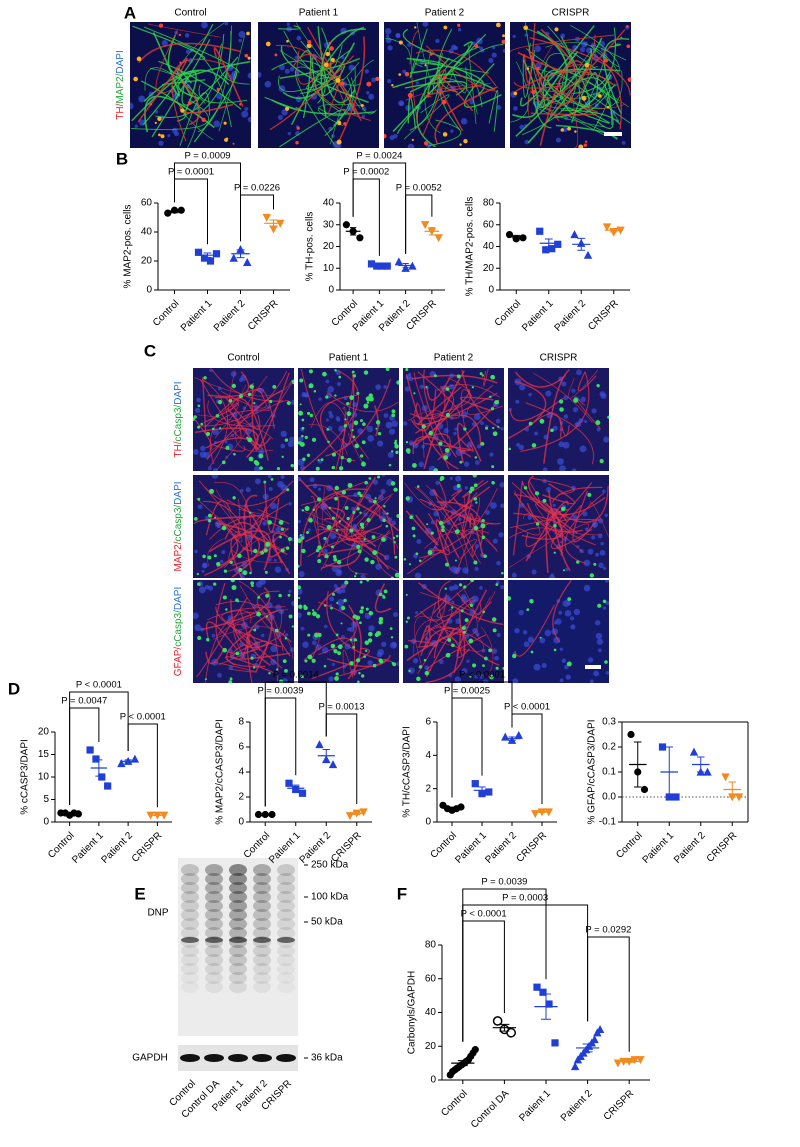 The image size is (800, 1147). What do you see at coordinates (428, 755) in the screenshot?
I see `y-tick-label: 4` at bounding box center [428, 755].